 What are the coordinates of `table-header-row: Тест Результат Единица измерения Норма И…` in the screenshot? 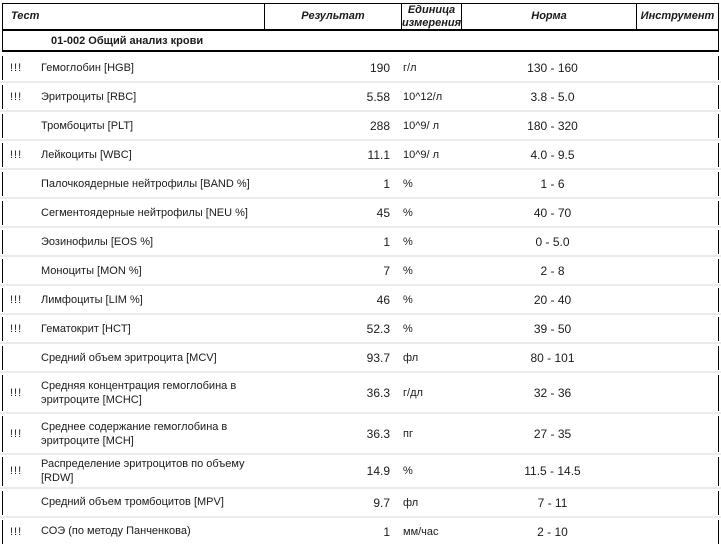 It's located at (360, 17).